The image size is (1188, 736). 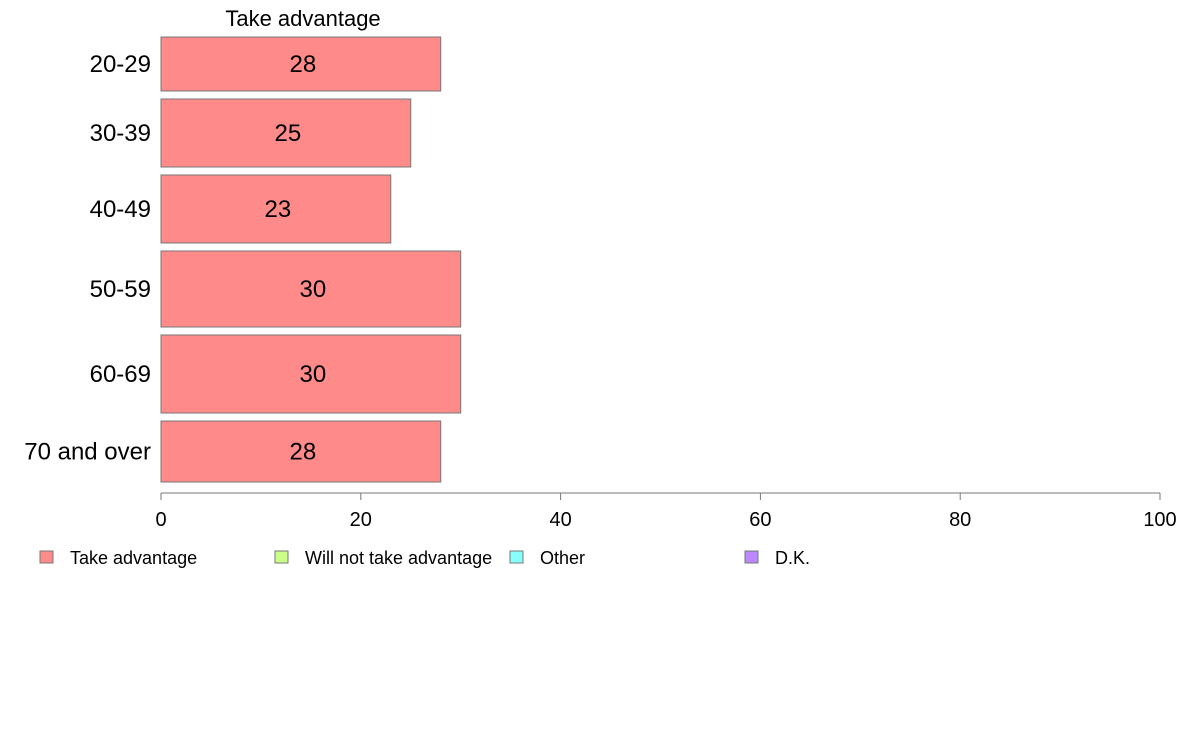 I want to click on value-label-4: 30, so click(x=312, y=374).